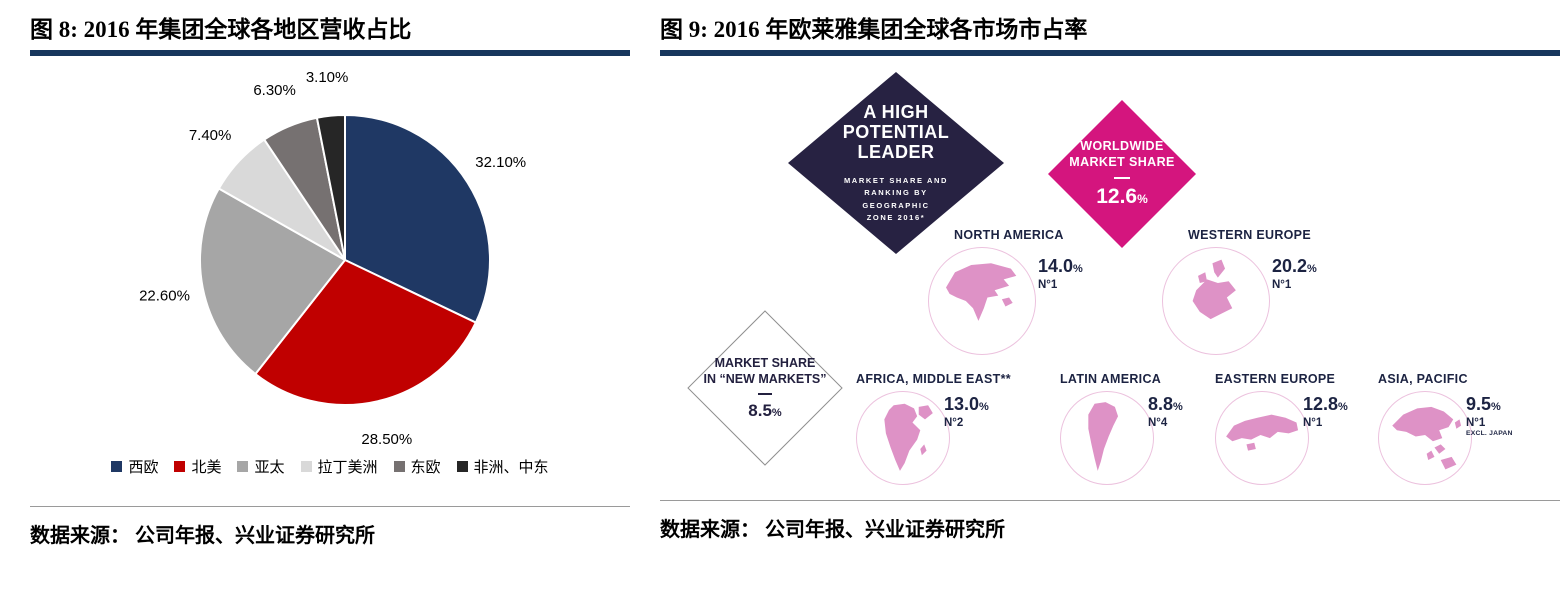  I want to click on pie-legend: 西欧 北美 亚太 拉丁美洲 东欧 非洲、中东, so click(330, 466).